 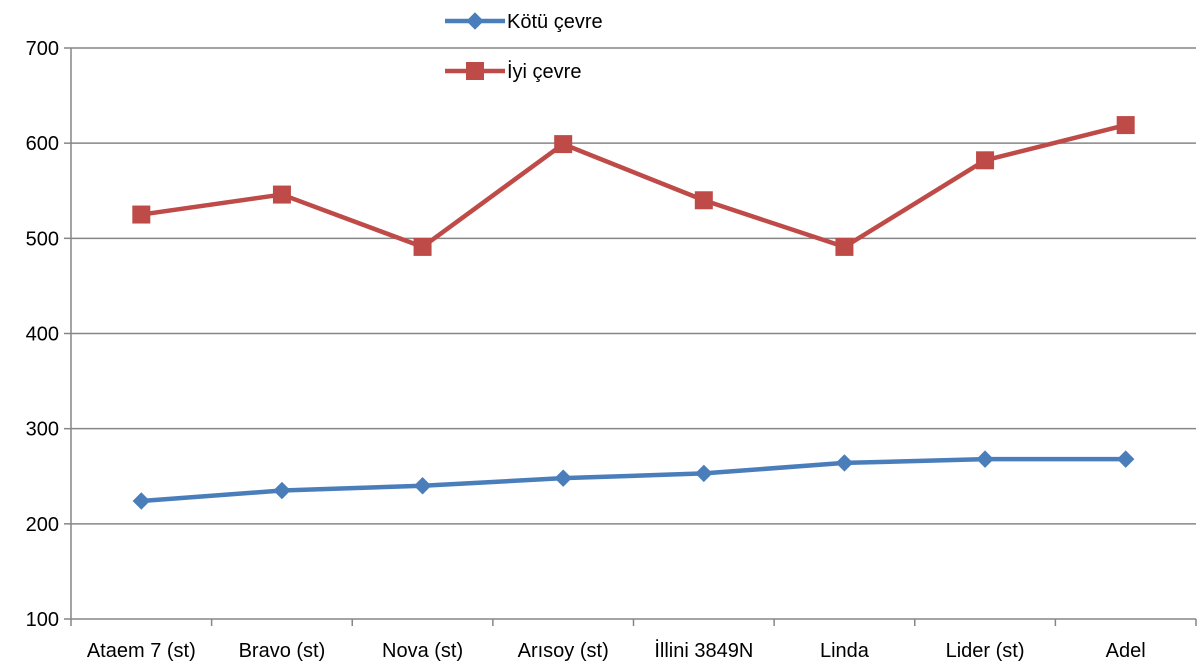 What do you see at coordinates (555, 22) in the screenshot?
I see `legend-label: Kötü çevre` at bounding box center [555, 22].